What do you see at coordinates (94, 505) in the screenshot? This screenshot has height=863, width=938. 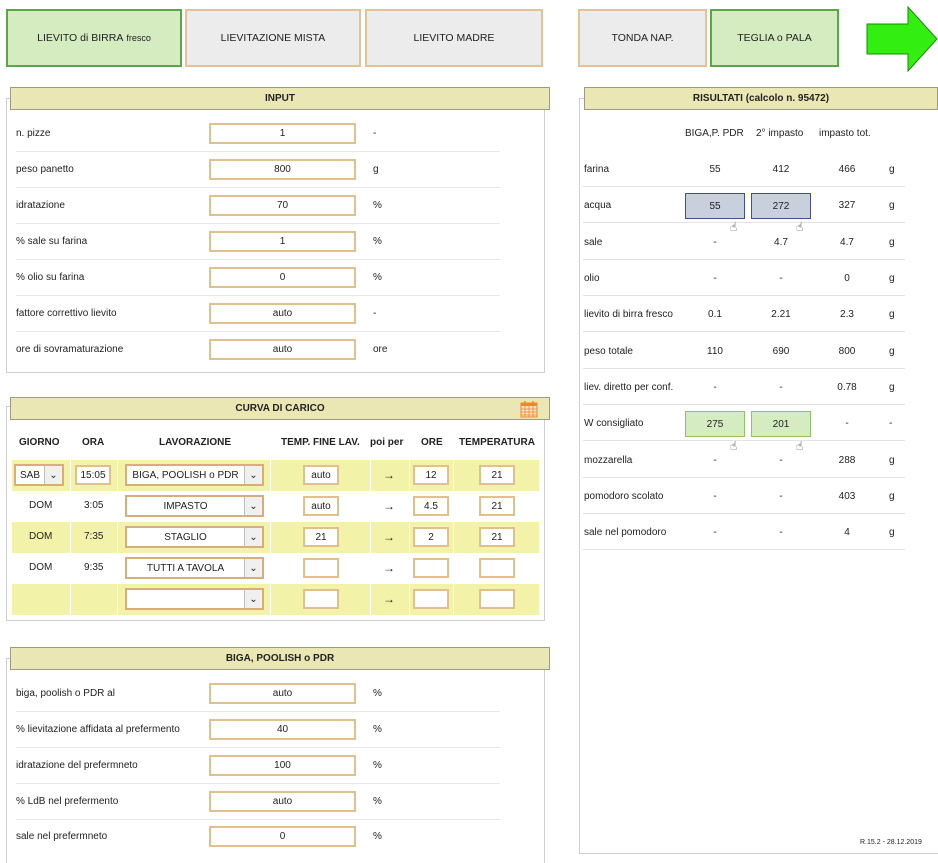 I see `ora-text: 3:05` at bounding box center [94, 505].